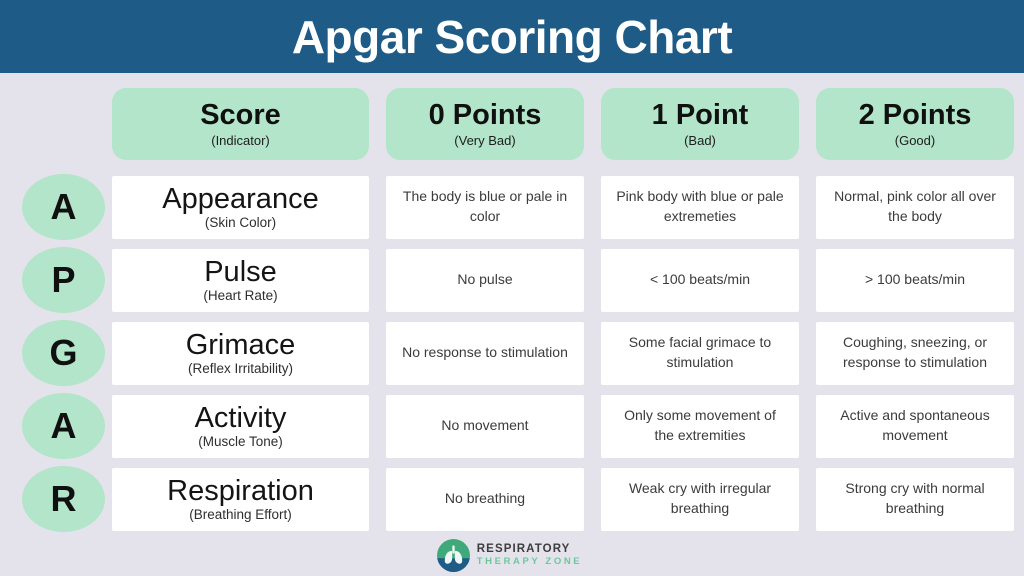  Describe the element at coordinates (485, 114) in the screenshot. I see `header-label: 0 Points` at that location.